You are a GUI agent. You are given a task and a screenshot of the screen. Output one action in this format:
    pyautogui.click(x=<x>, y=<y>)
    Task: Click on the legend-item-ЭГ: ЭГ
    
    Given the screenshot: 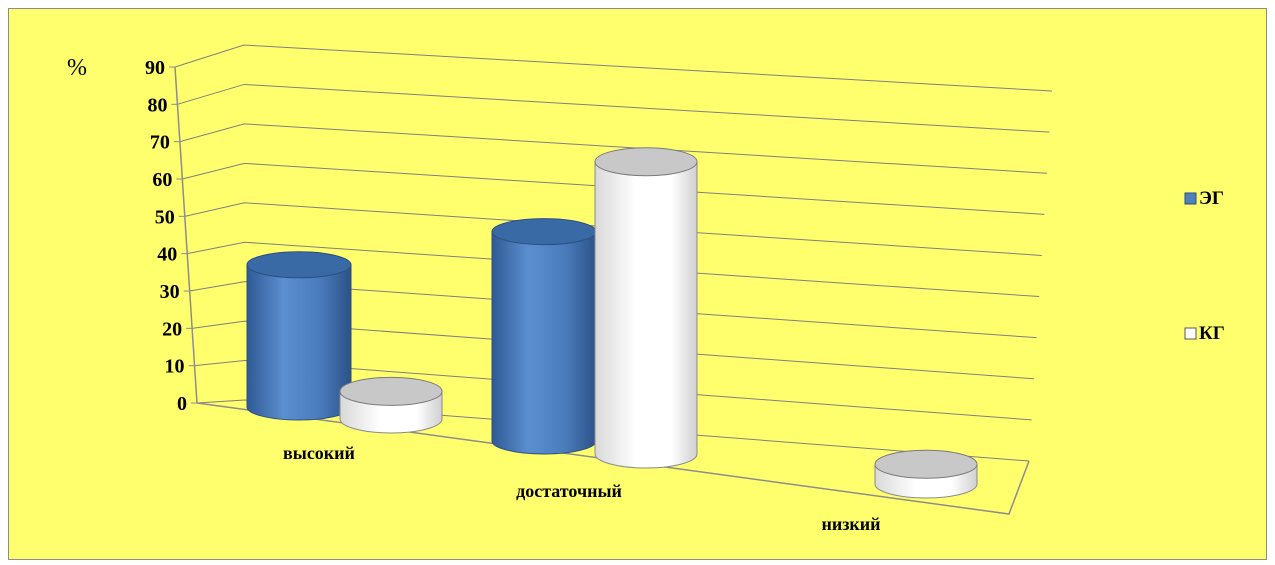 What is the action you would take?
    pyautogui.click(x=1204, y=198)
    